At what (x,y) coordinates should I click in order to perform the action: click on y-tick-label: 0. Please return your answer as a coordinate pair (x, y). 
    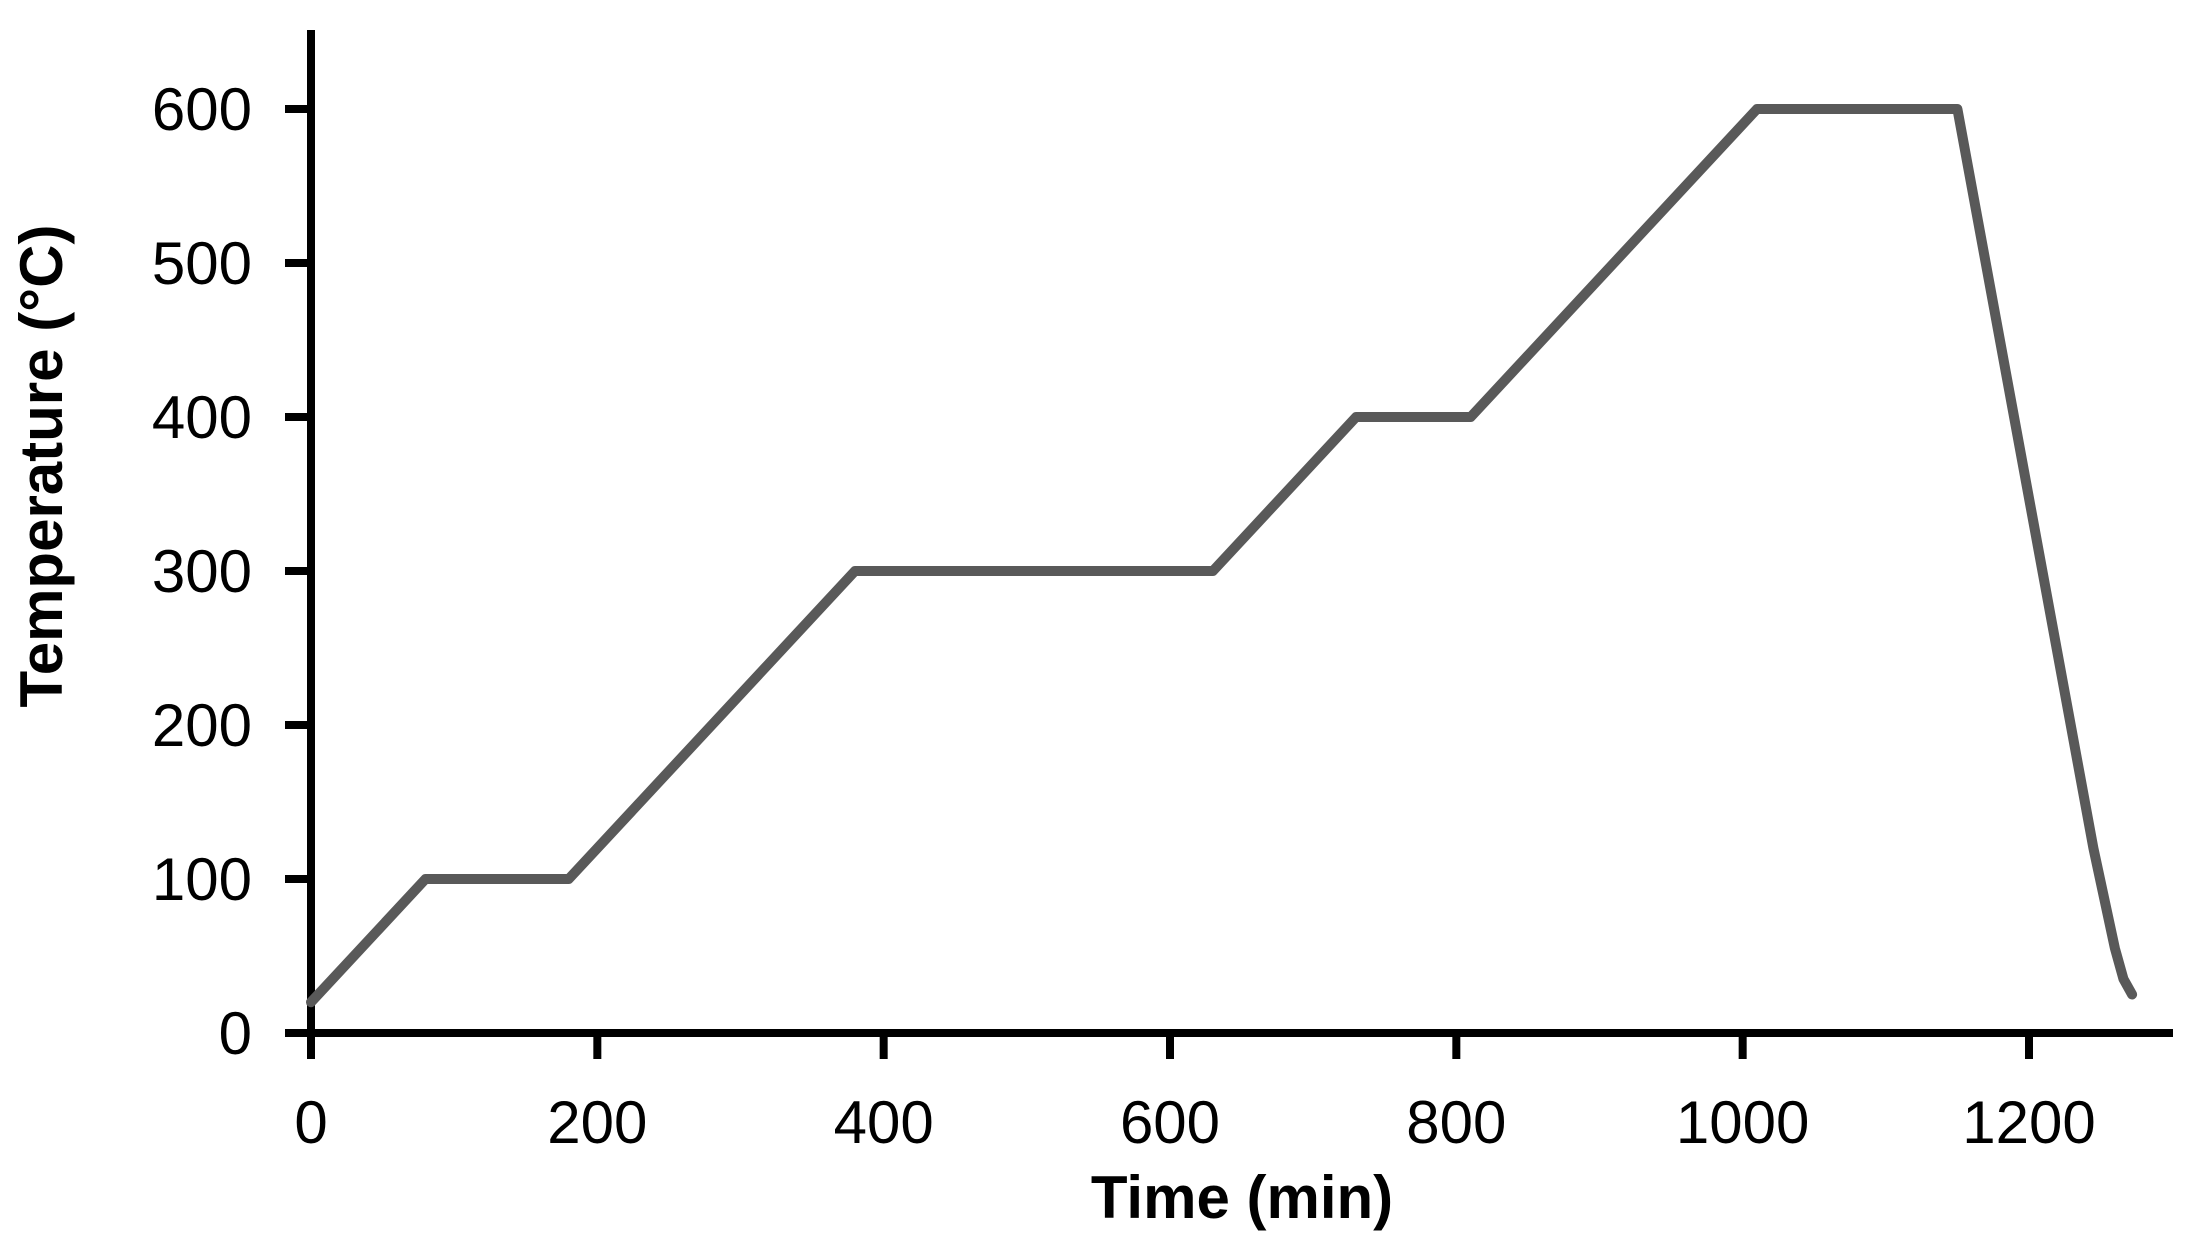
    Looking at the image, I should click on (235, 1033).